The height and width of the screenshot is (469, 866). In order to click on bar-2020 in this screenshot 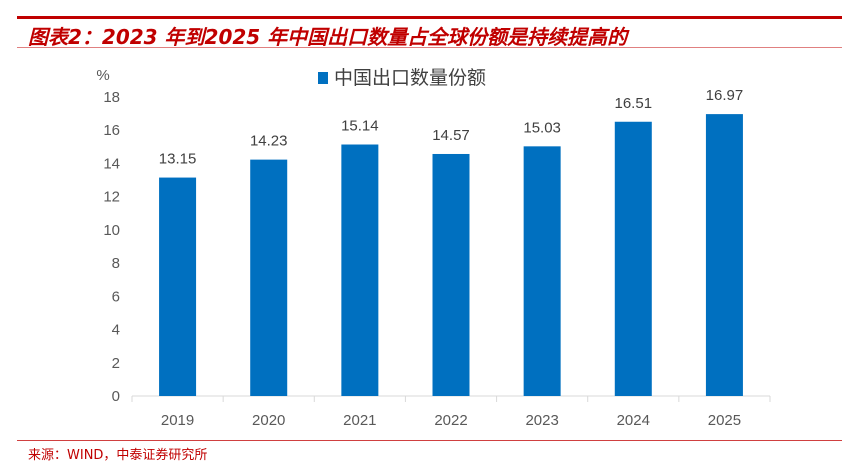, I will do `click(269, 277)`.